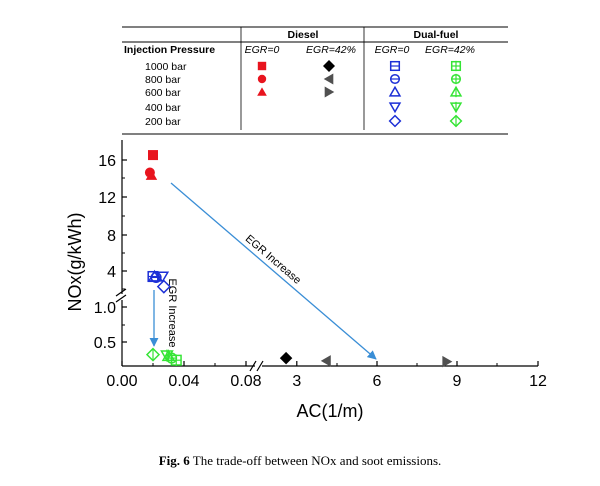 Image resolution: width=600 pixels, height=486 pixels. Describe the element at coordinates (450, 50) in the screenshot. I see `legend-column-3: EGR=42%` at that location.